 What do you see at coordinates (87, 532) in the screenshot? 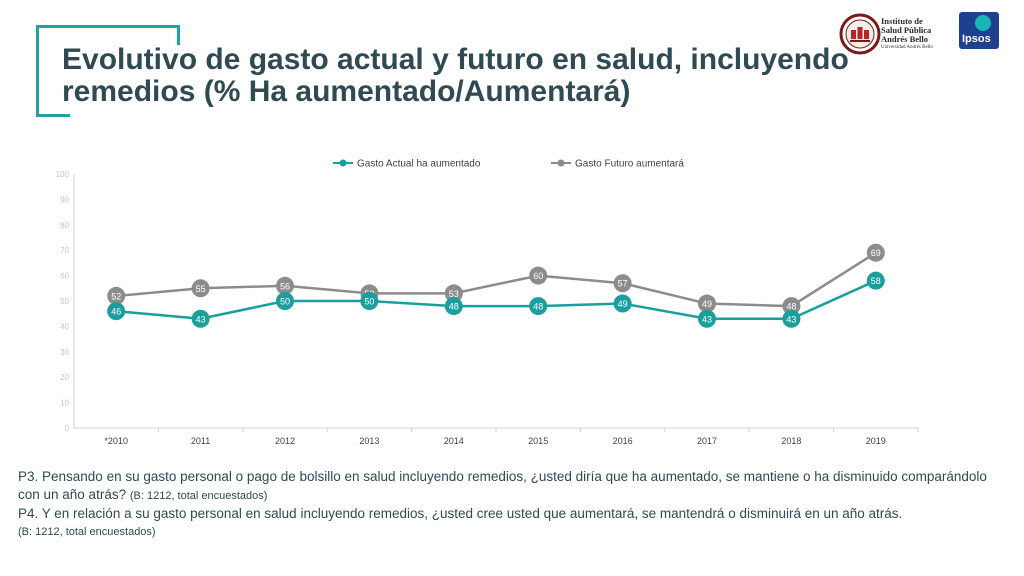
I see `note-p4-base: (B: 1212, total encuestados)` at bounding box center [87, 532].